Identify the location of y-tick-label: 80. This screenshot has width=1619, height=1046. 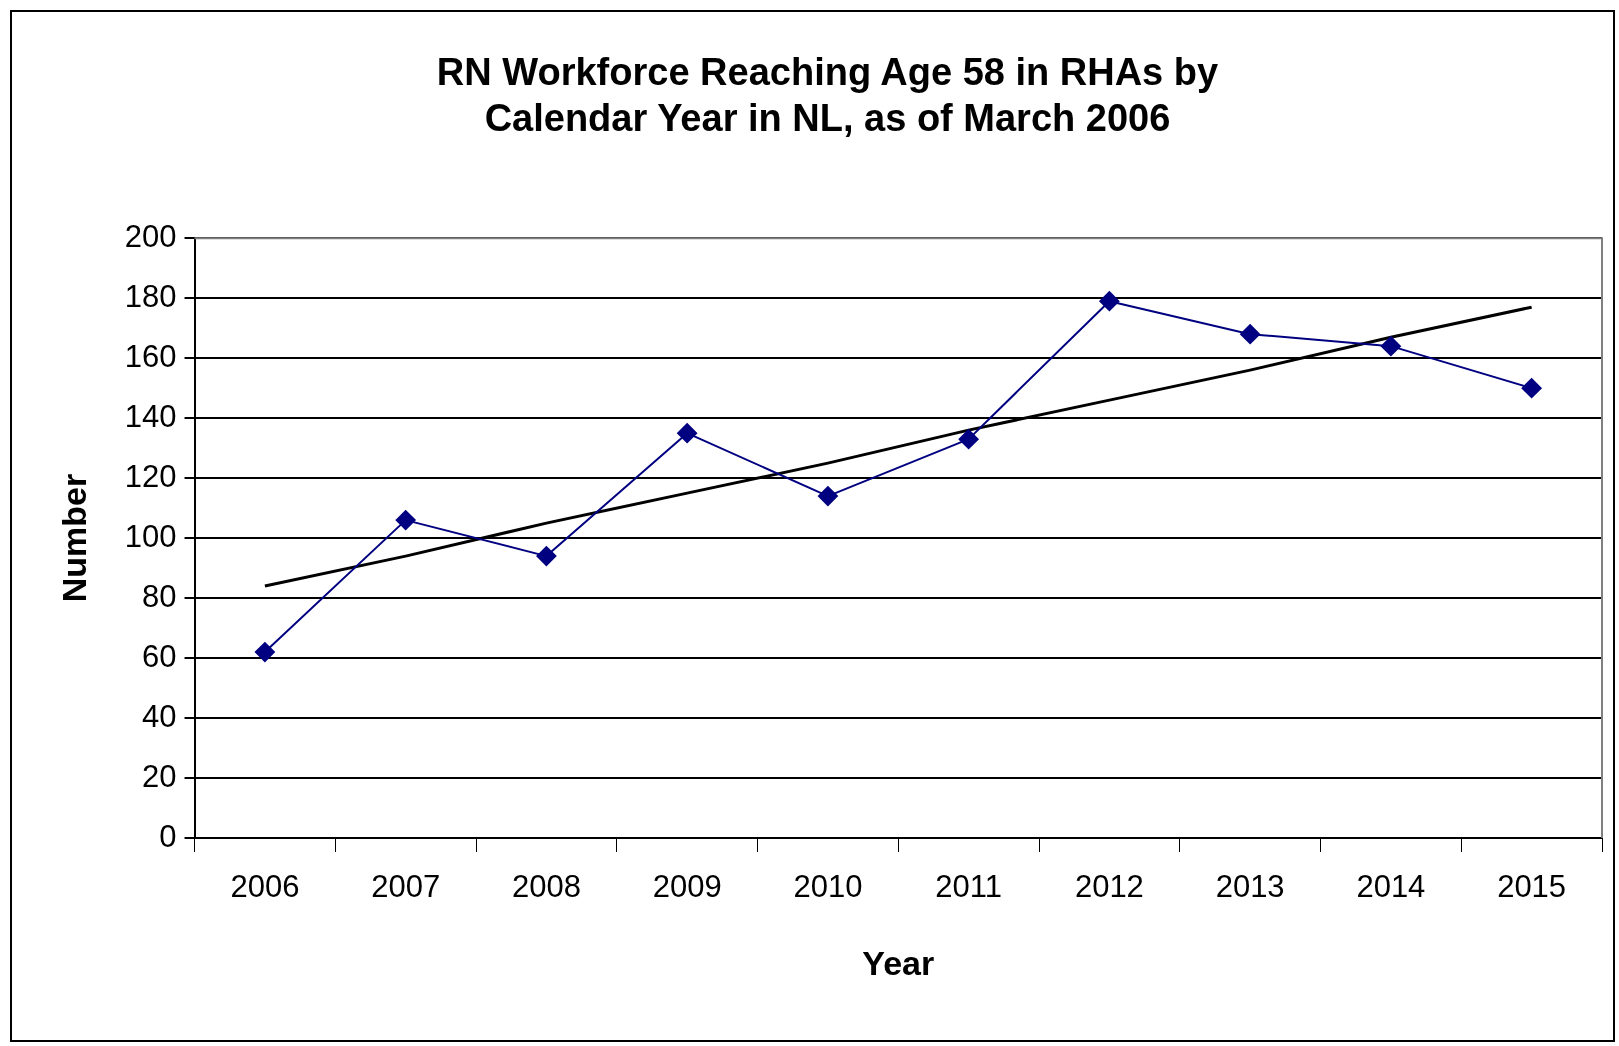
(159, 596).